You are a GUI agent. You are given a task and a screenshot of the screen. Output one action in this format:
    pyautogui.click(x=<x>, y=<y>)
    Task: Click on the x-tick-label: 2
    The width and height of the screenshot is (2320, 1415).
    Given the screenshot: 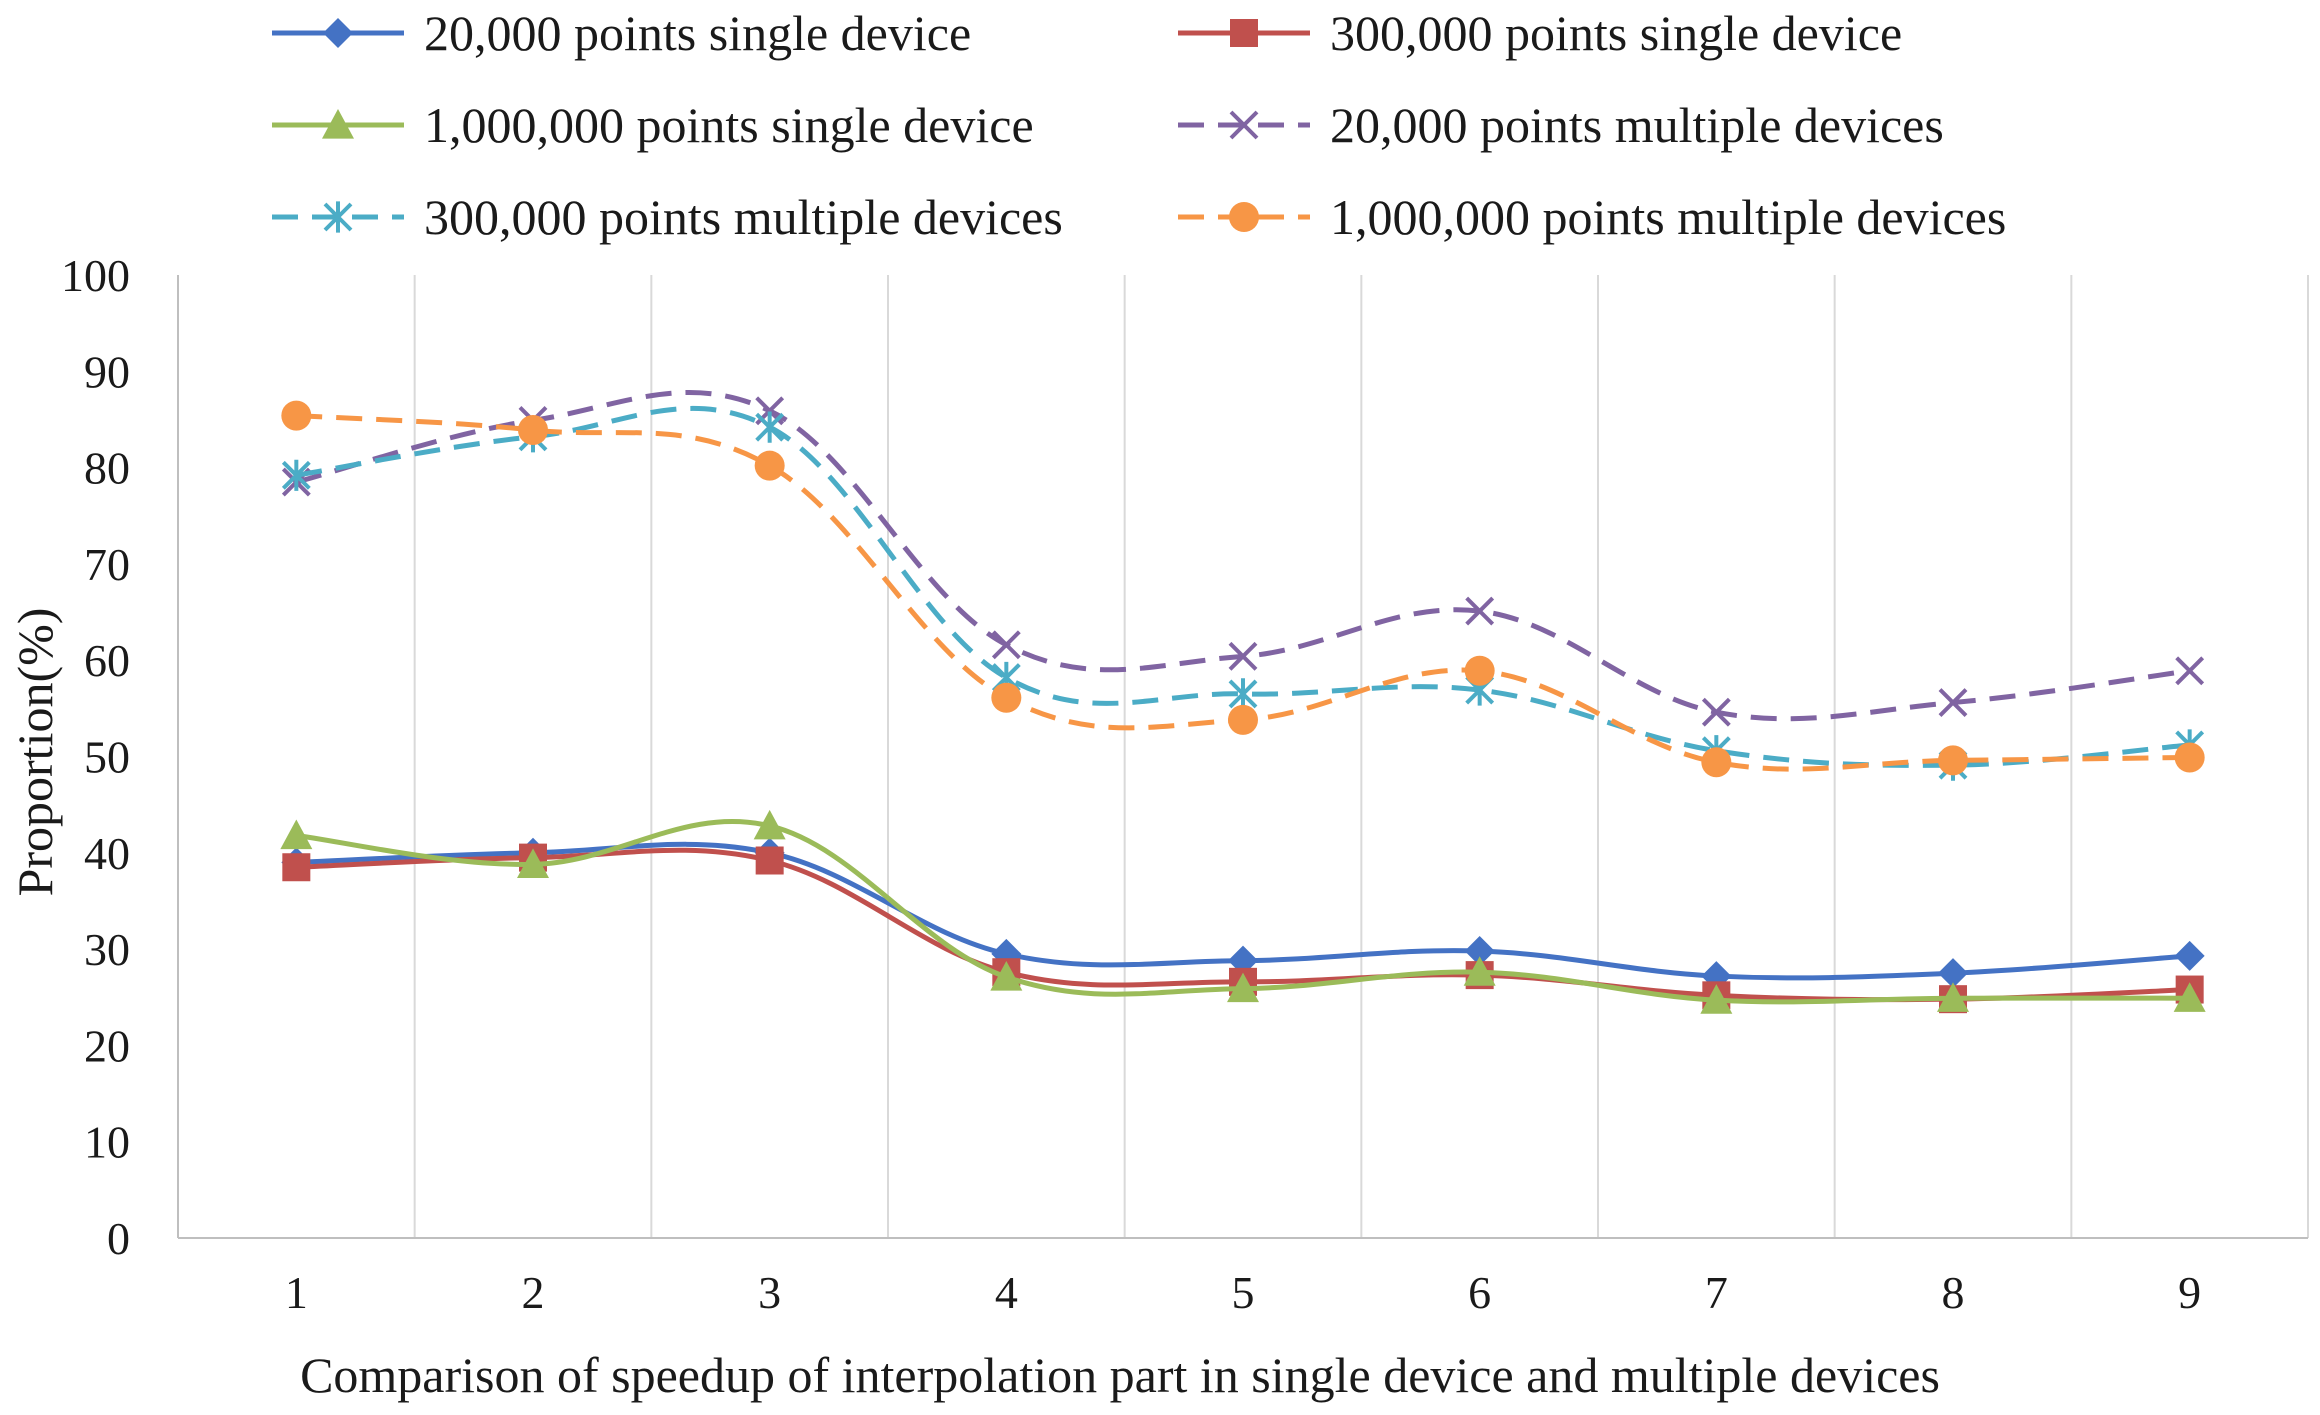 What is the action you would take?
    pyautogui.click(x=533, y=1292)
    